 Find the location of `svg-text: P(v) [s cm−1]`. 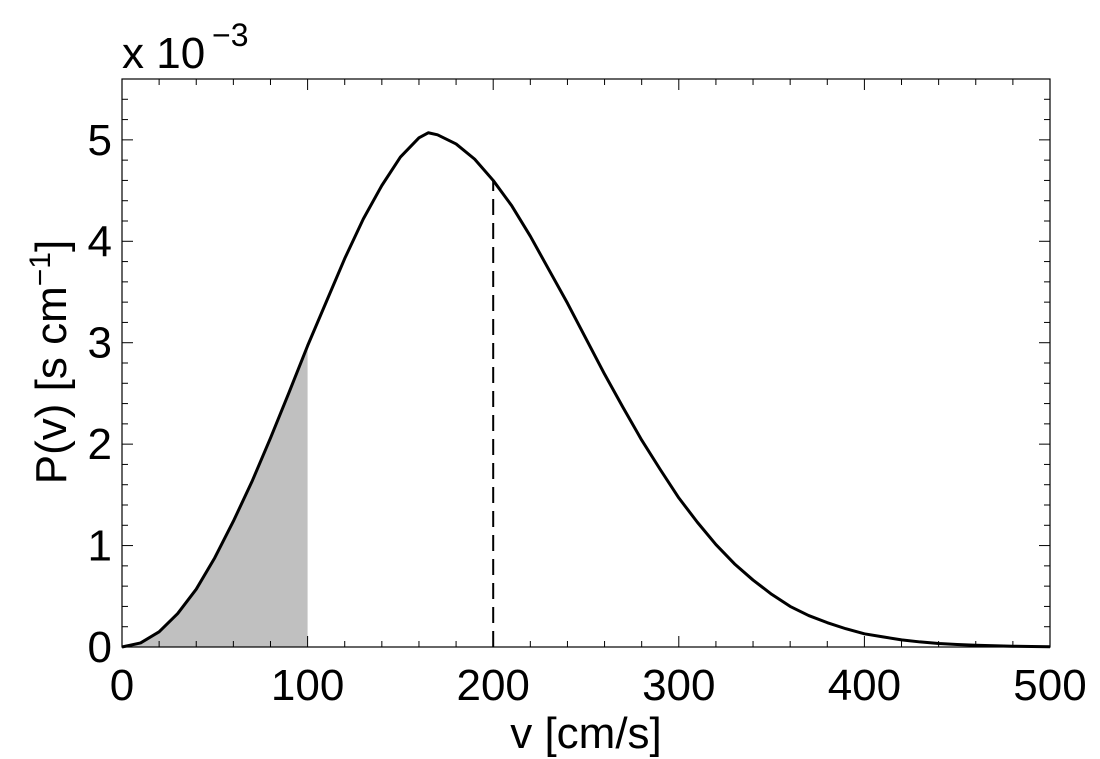

svg-text: P(v) [s cm−1] is located at coordinates (50, 362).